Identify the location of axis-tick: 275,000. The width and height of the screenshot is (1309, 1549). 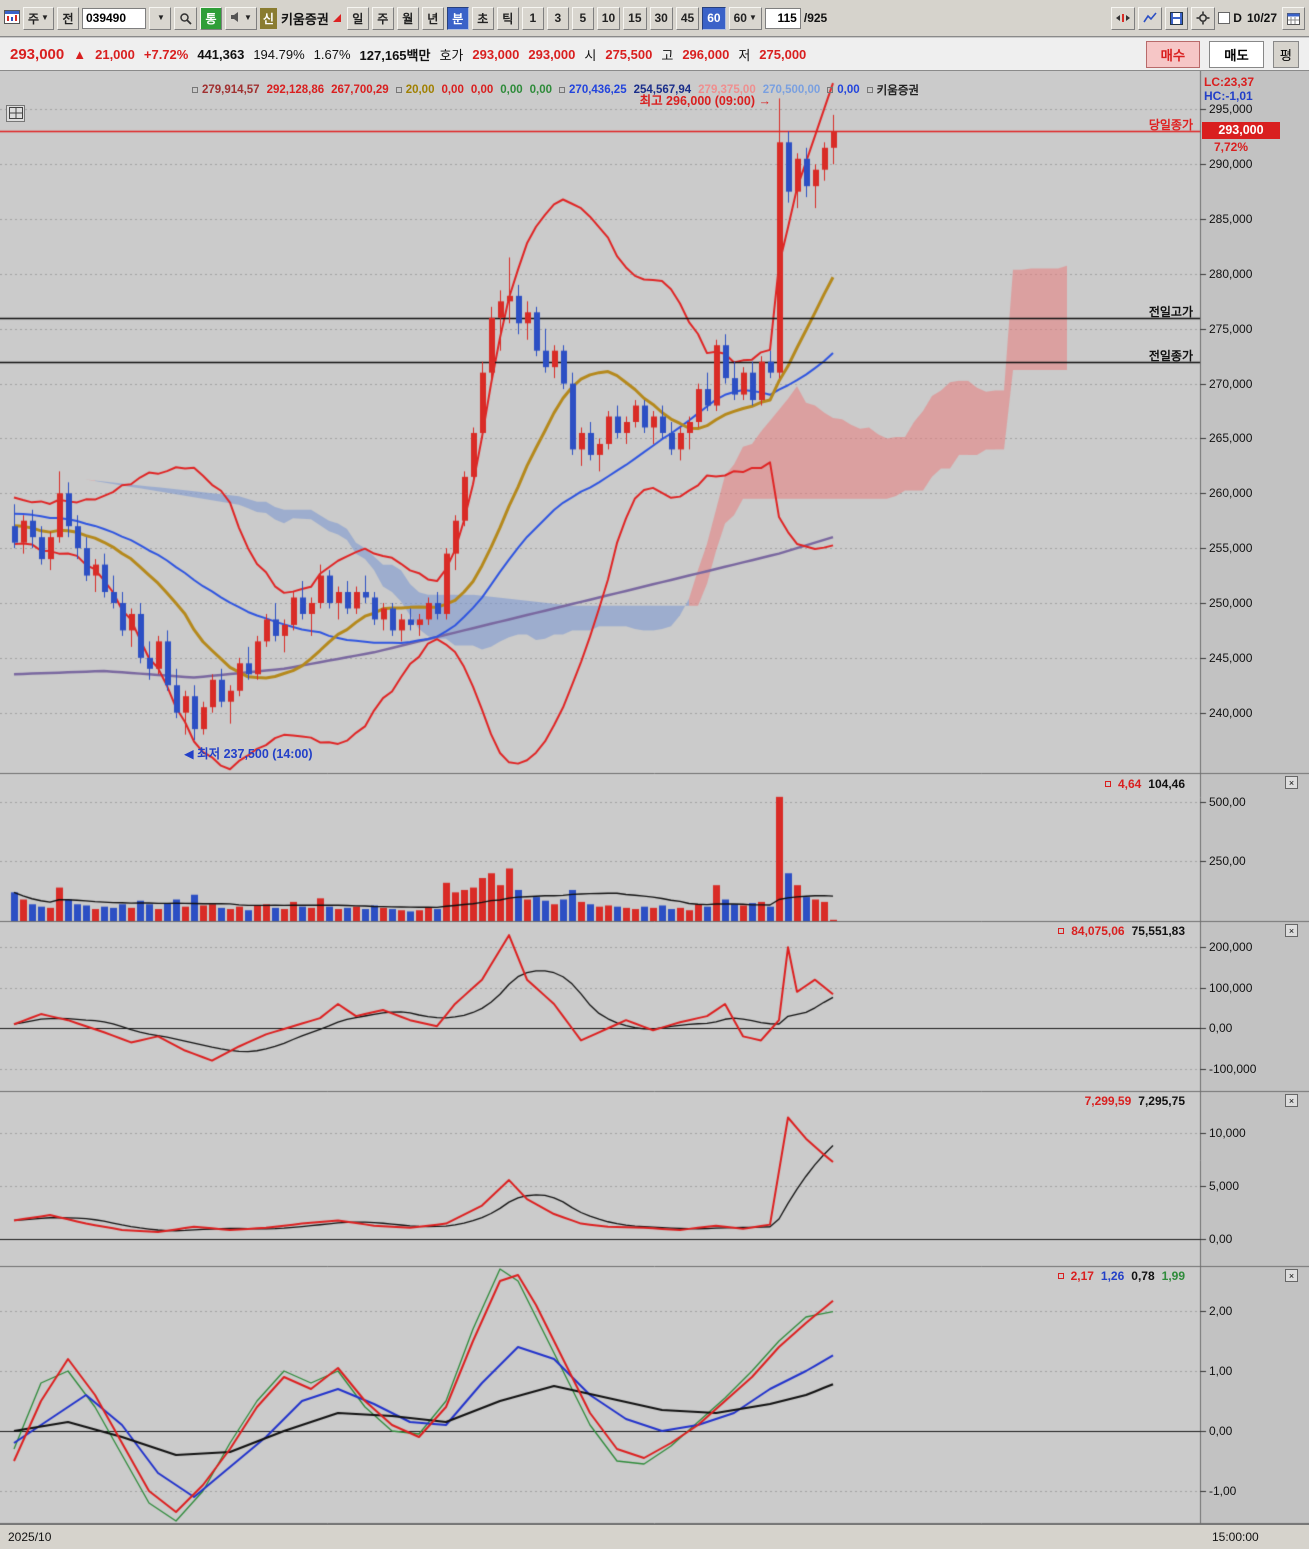
(1231, 328).